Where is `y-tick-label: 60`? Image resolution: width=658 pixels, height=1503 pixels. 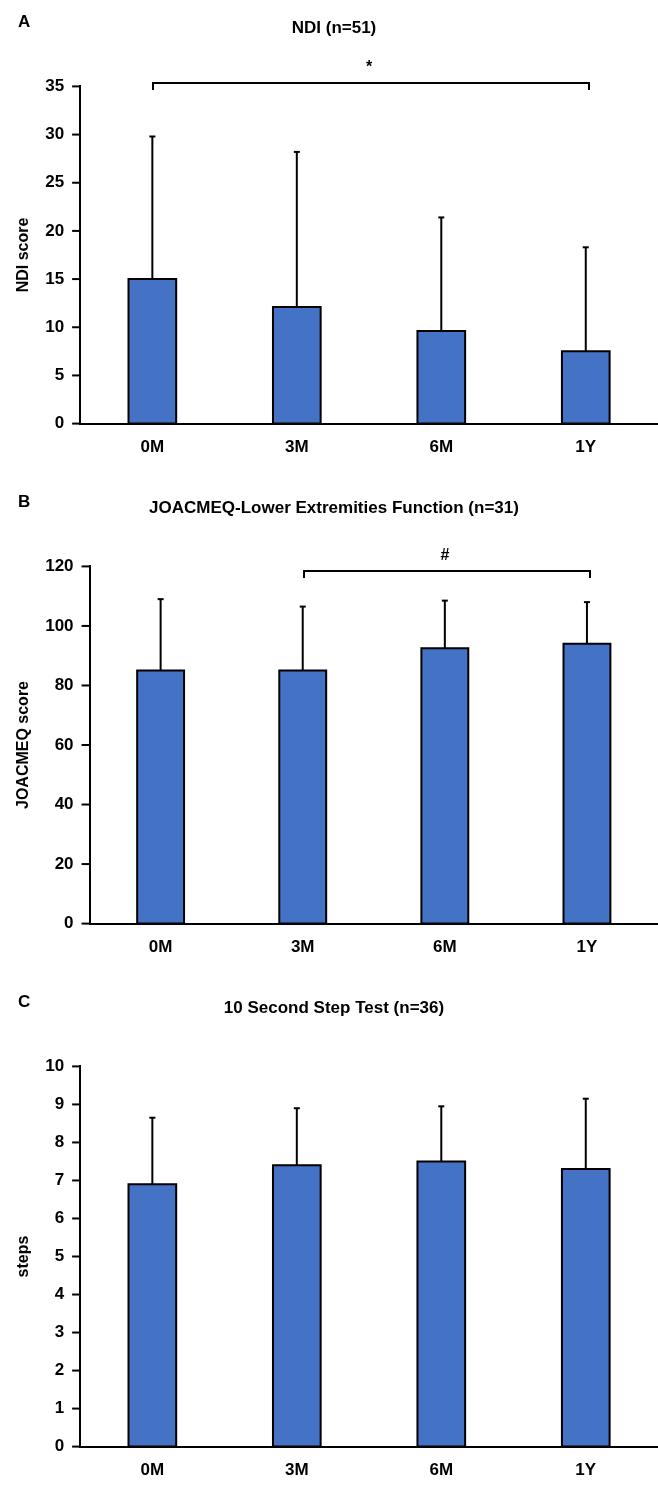 y-tick-label: 60 is located at coordinates (64, 744).